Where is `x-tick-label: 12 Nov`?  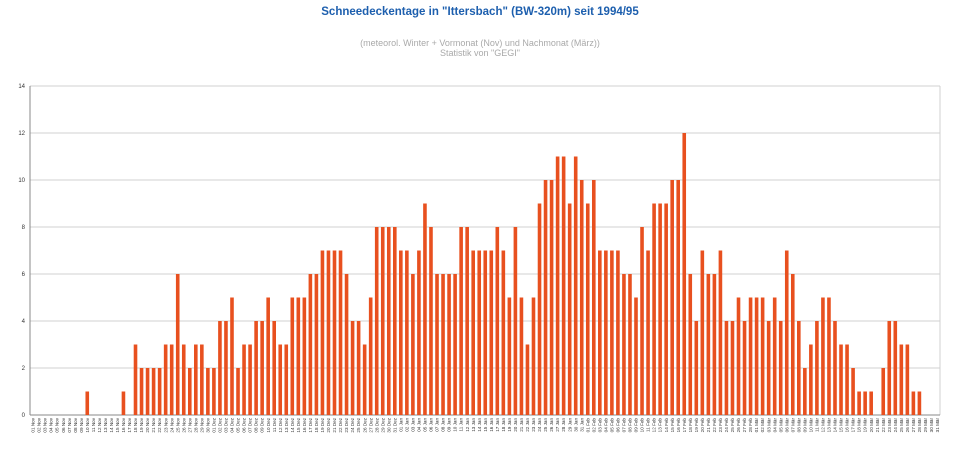 x-tick-label: 12 Nov is located at coordinates (99, 424).